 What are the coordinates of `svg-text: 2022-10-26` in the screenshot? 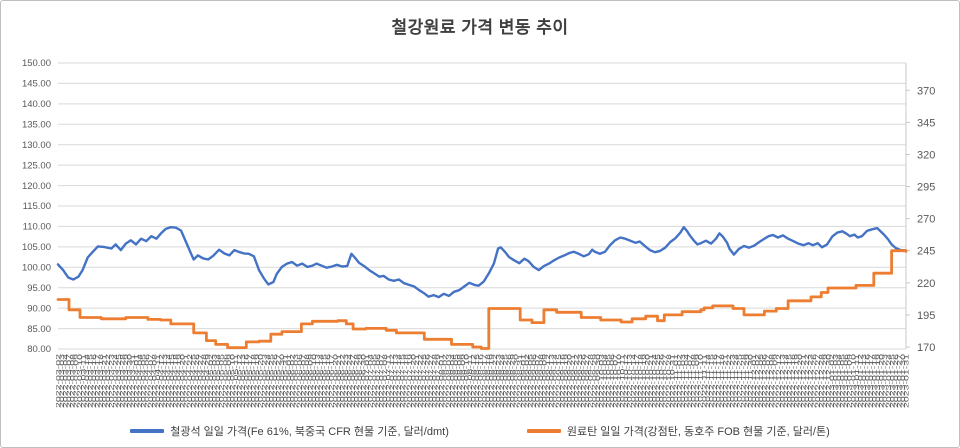 It's located at (662, 380).